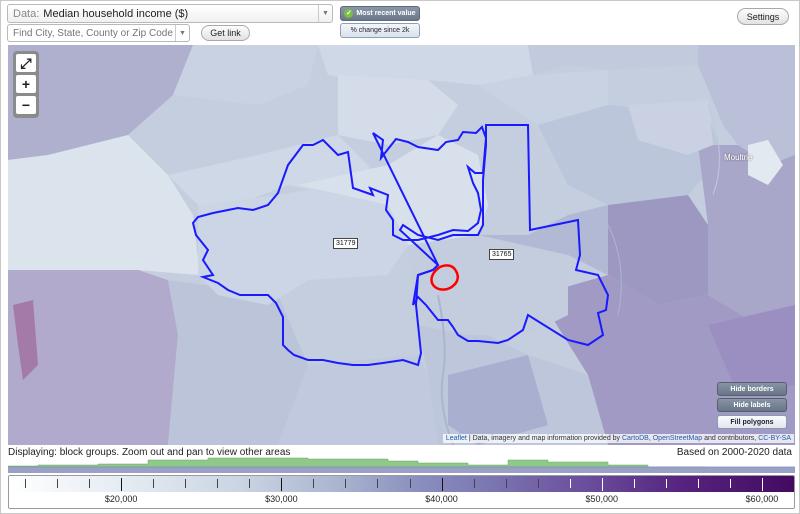  I want to click on zoom-out-button: −, so click(26, 105).